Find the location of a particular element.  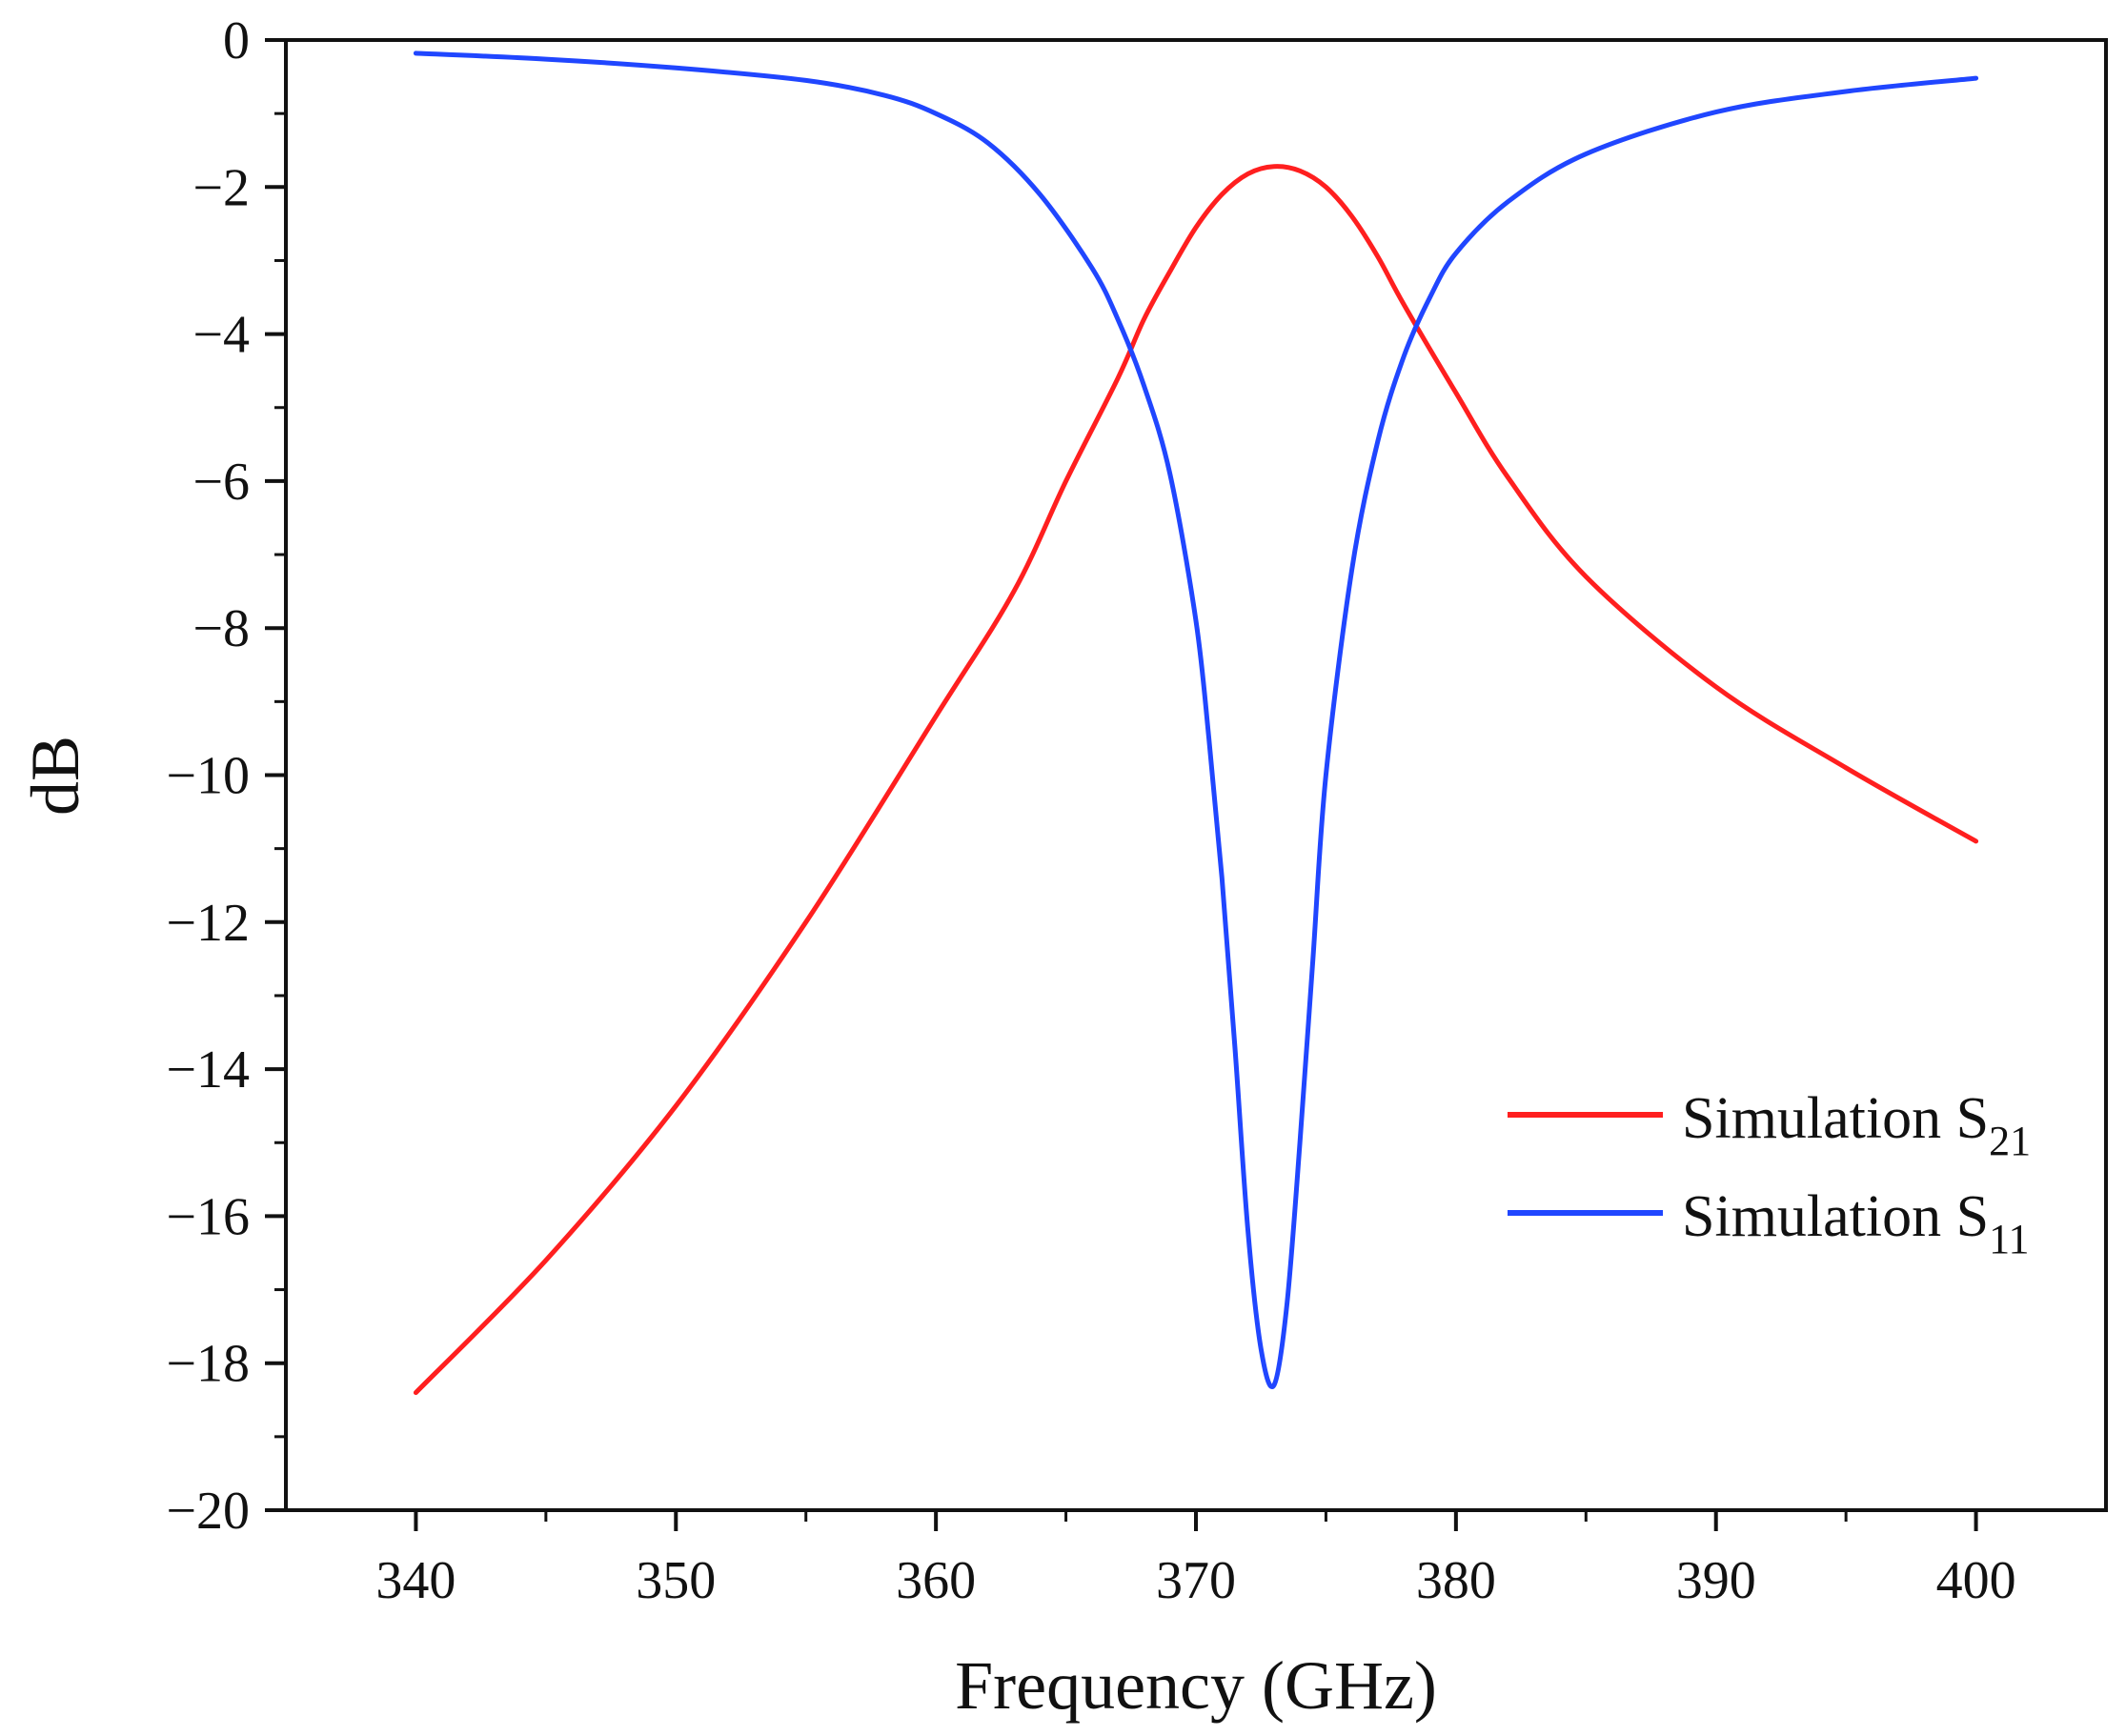

y-tick-label: −2 is located at coordinates (221, 187).